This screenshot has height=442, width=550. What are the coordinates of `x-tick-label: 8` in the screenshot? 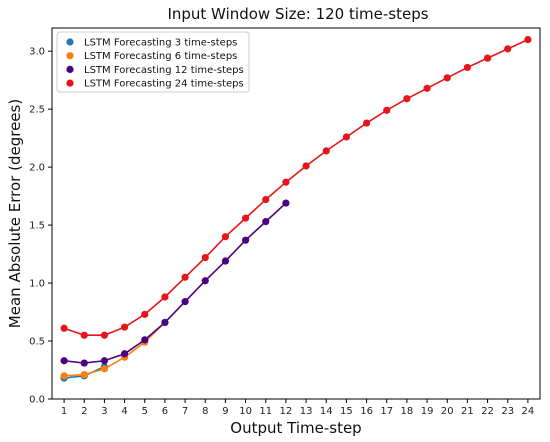 It's located at (205, 411).